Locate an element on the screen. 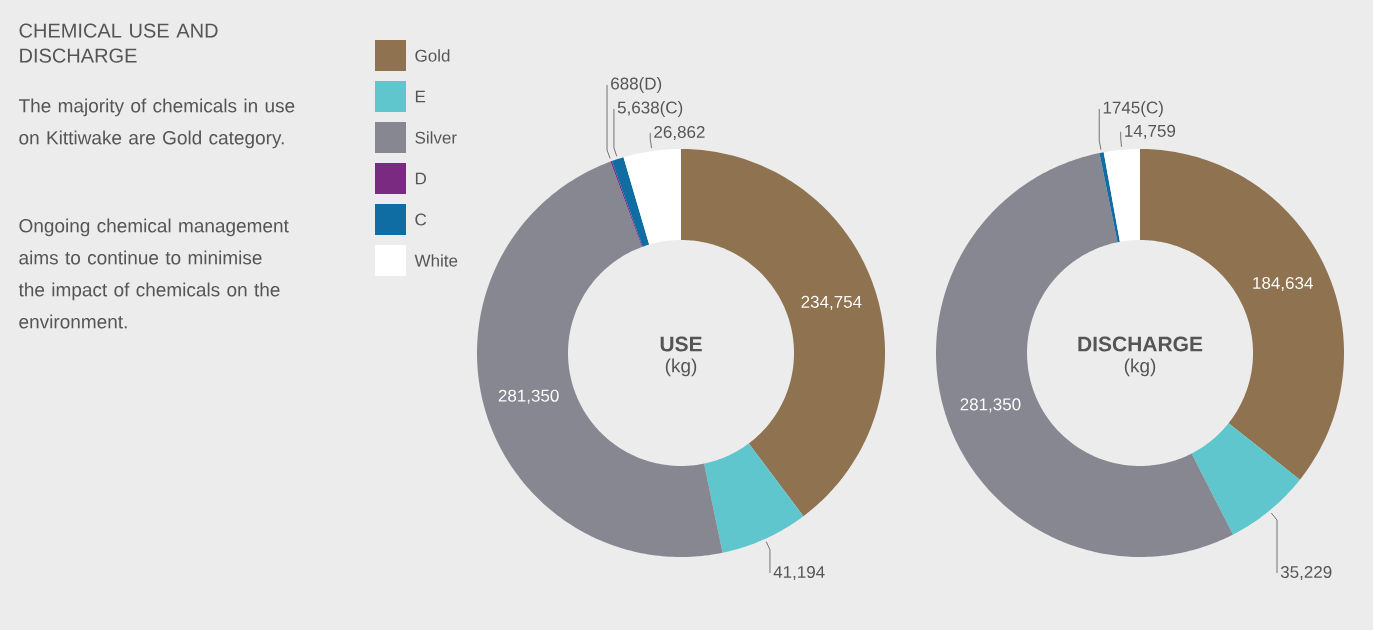 Image resolution: width=1373 pixels, height=630 pixels. text: Ongoing chemical management aims to continue to minimise the impact of chemicals on the environment. is located at coordinates (153, 273).